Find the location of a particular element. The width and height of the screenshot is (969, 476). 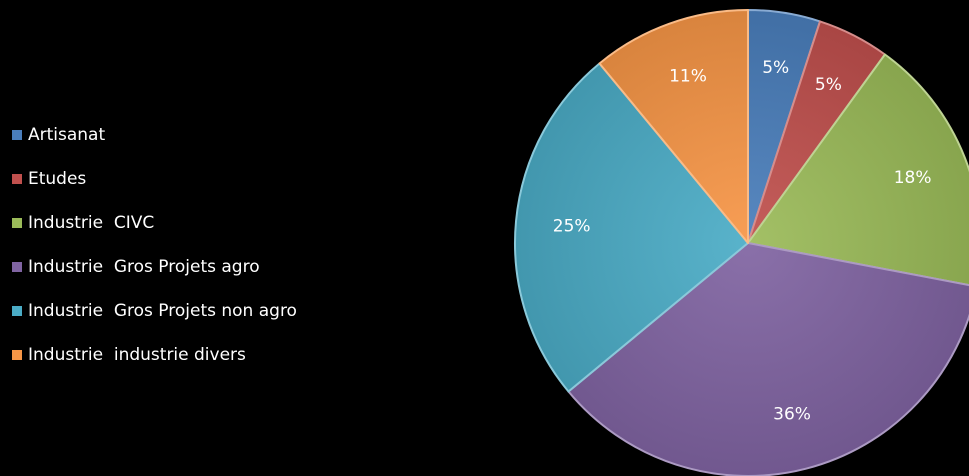

legend-item-gros-projets-non-agro: Industrie Gros Projets non agro is located at coordinates (154, 311).